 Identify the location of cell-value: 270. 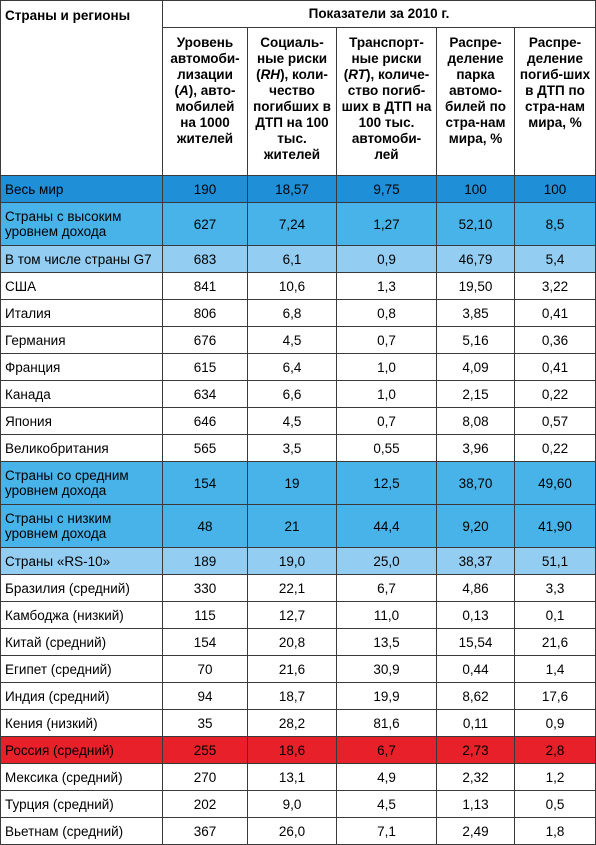
(205, 777).